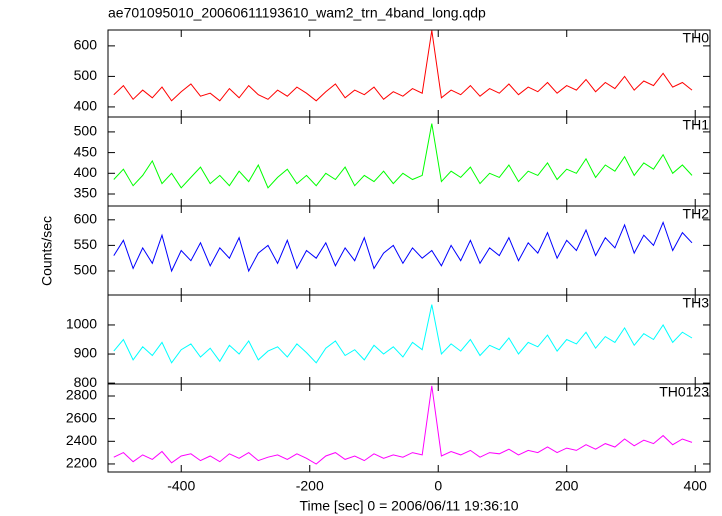  Describe the element at coordinates (86, 353) in the screenshot. I see `y-tick-label: 900` at that location.